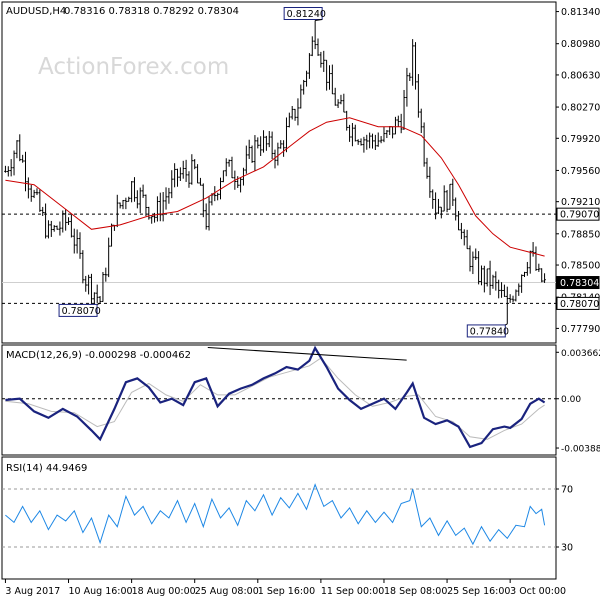  I want to click on rsi-line, so click(275, 514).